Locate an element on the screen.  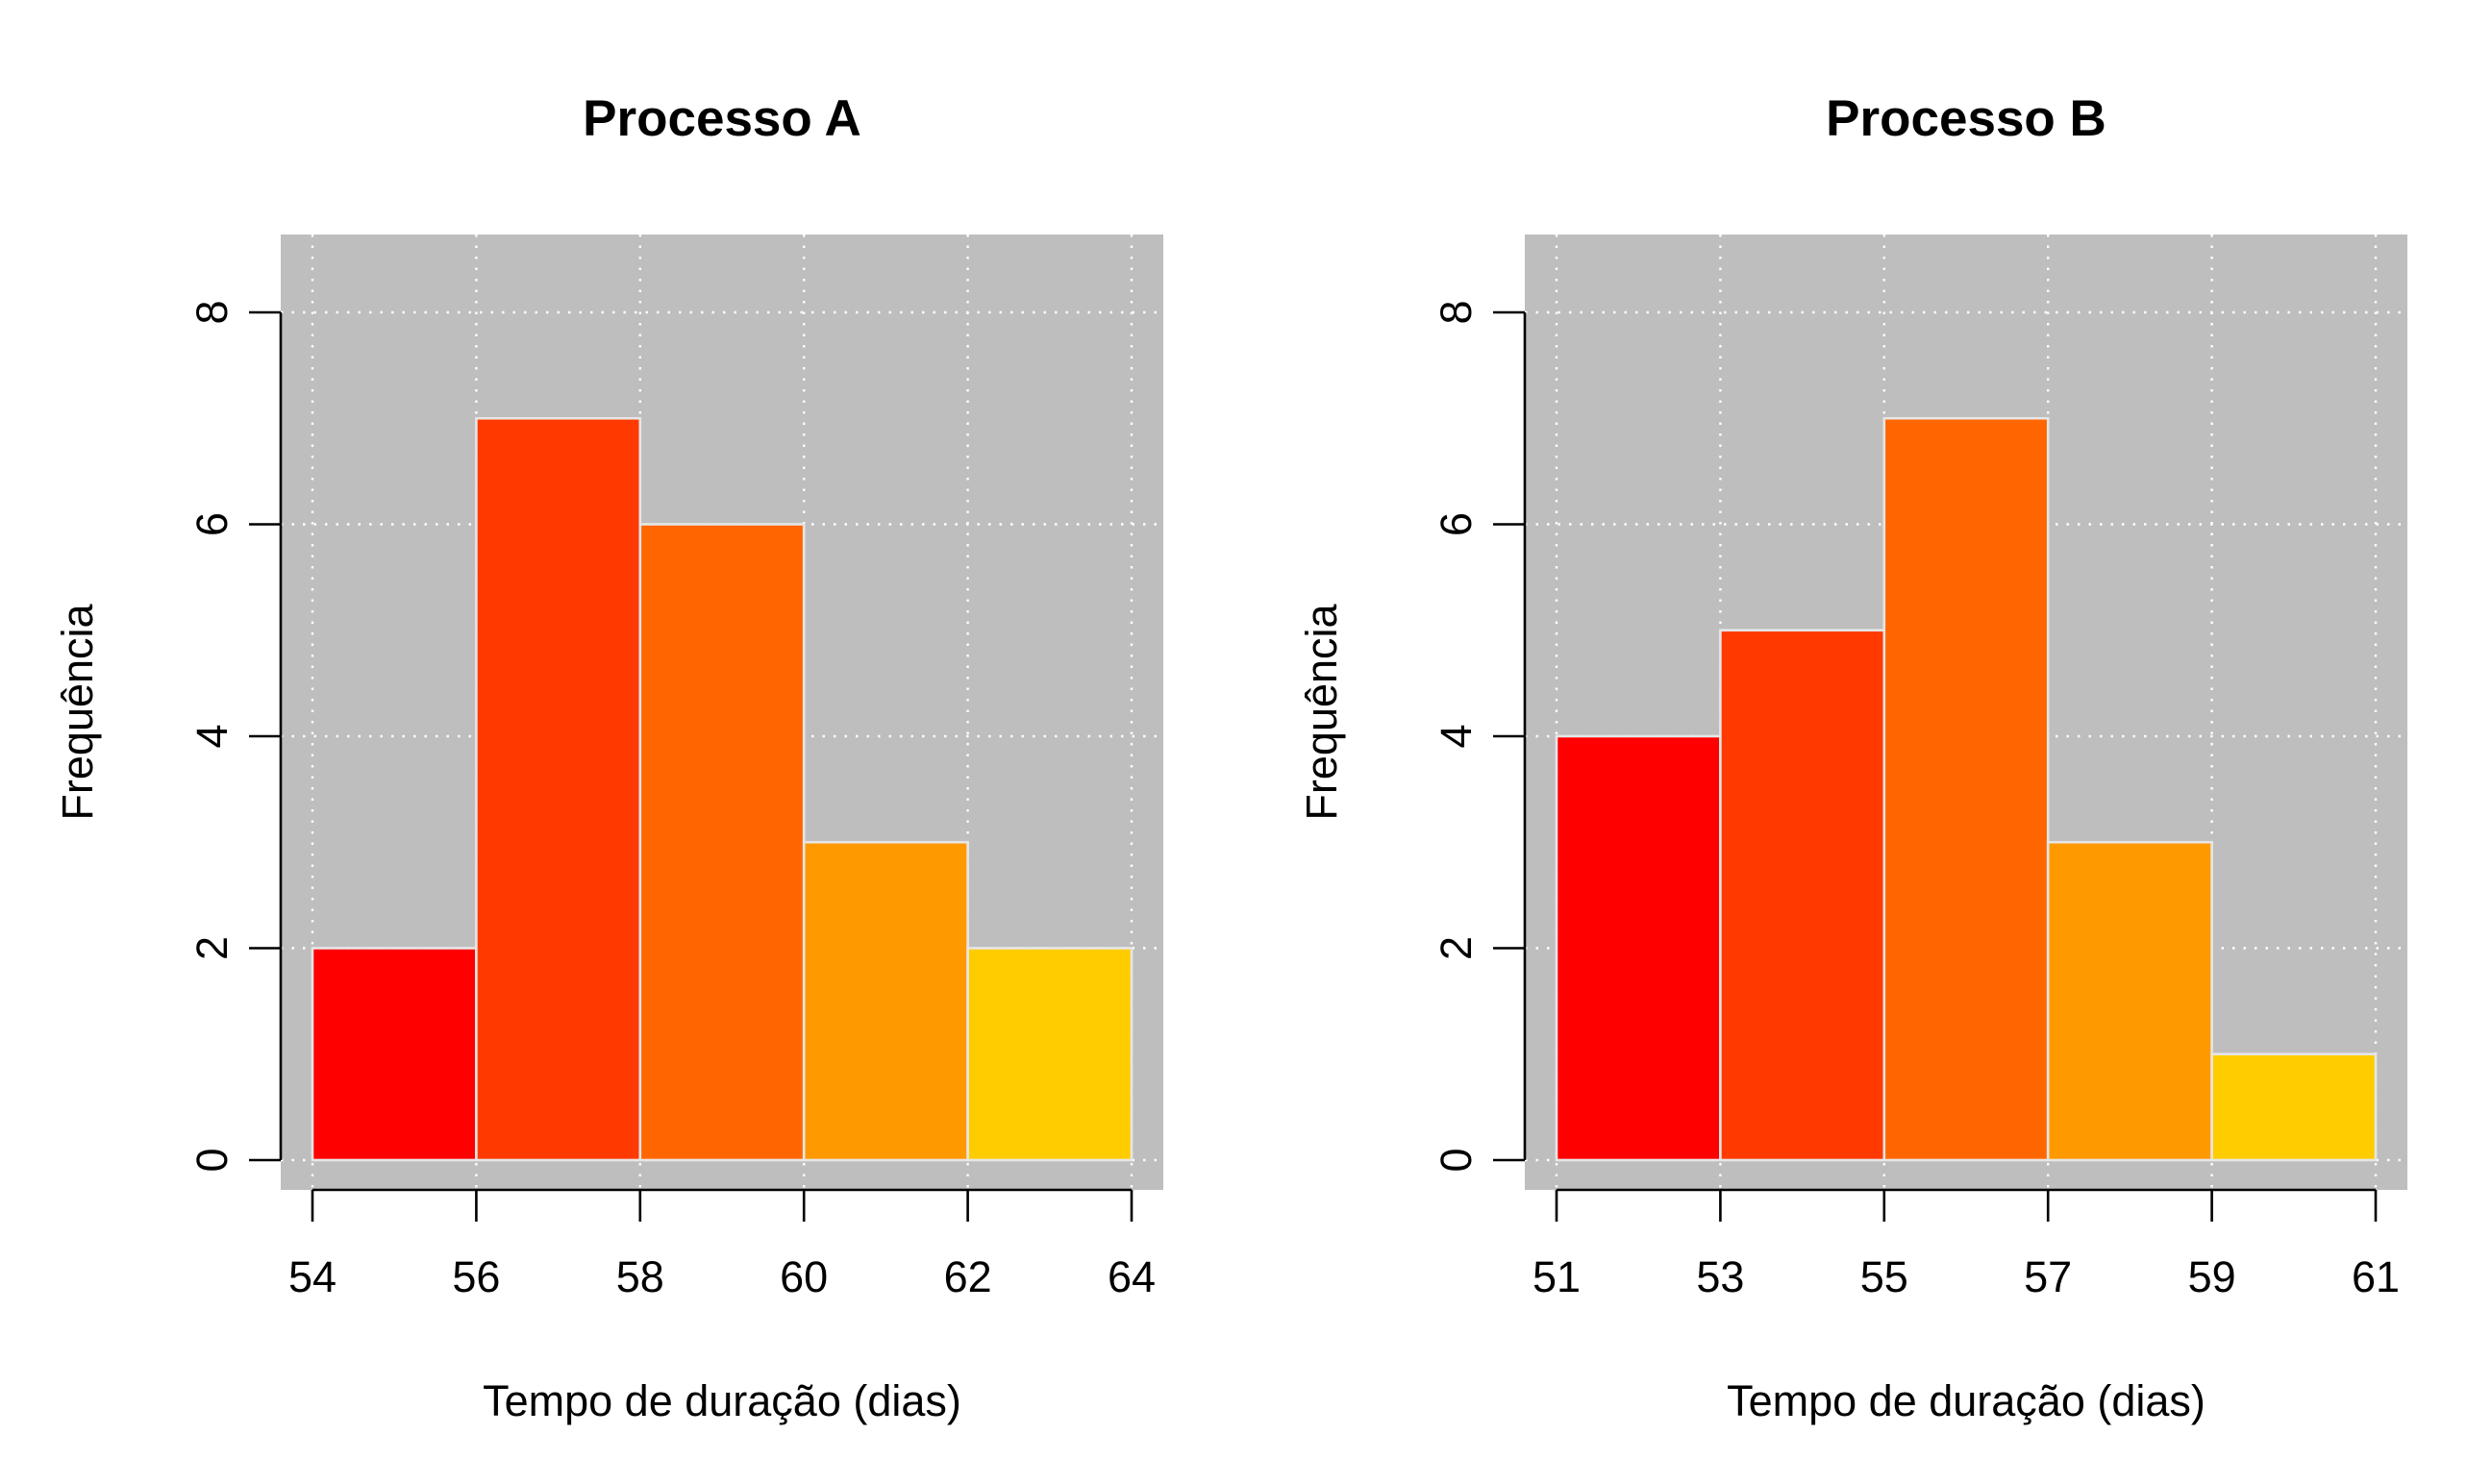
x-tick-label-b-2: 55 is located at coordinates (1884, 1276).